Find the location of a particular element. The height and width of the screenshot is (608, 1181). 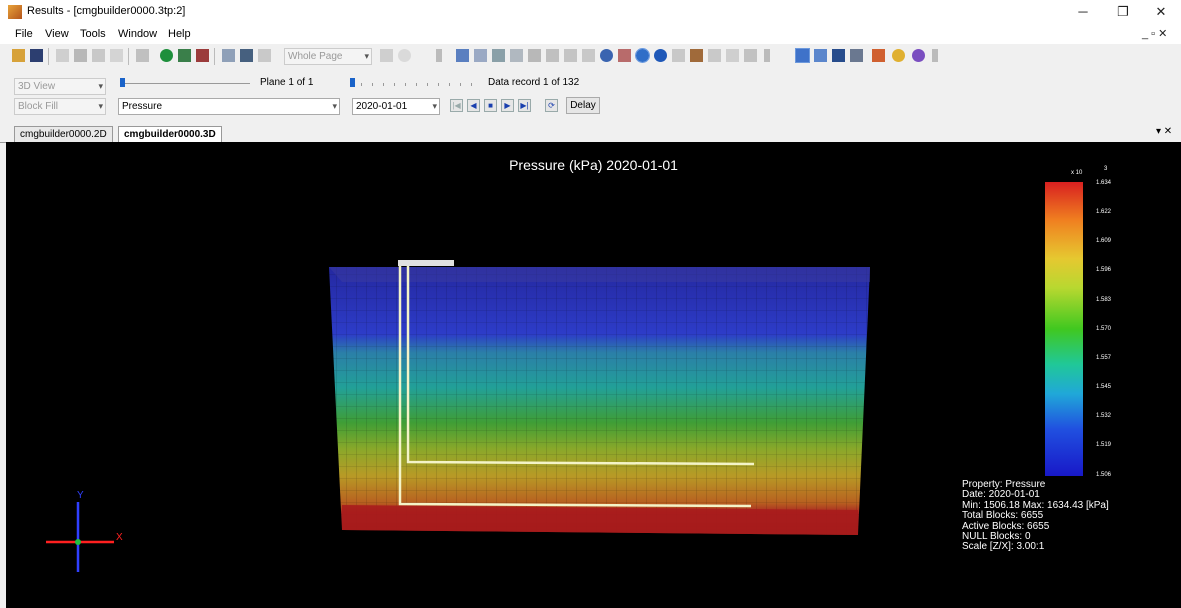

record-slider-track is located at coordinates (415, 84).